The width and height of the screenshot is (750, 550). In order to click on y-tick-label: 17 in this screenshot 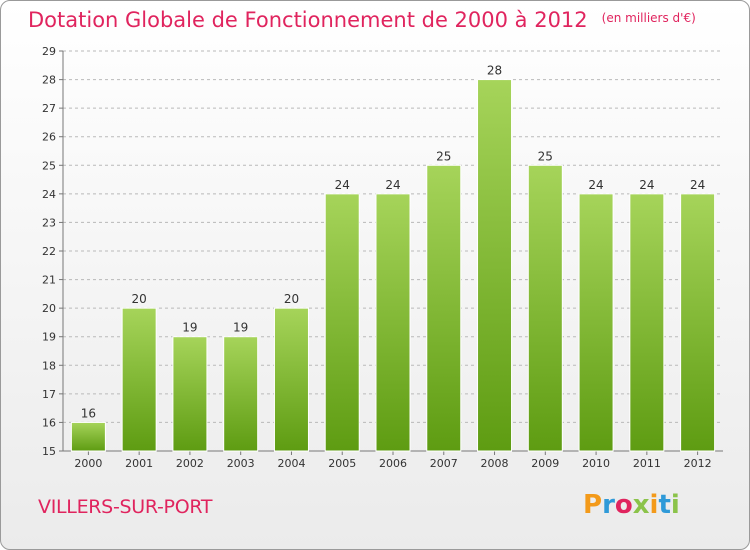, I will do `click(49, 394)`.